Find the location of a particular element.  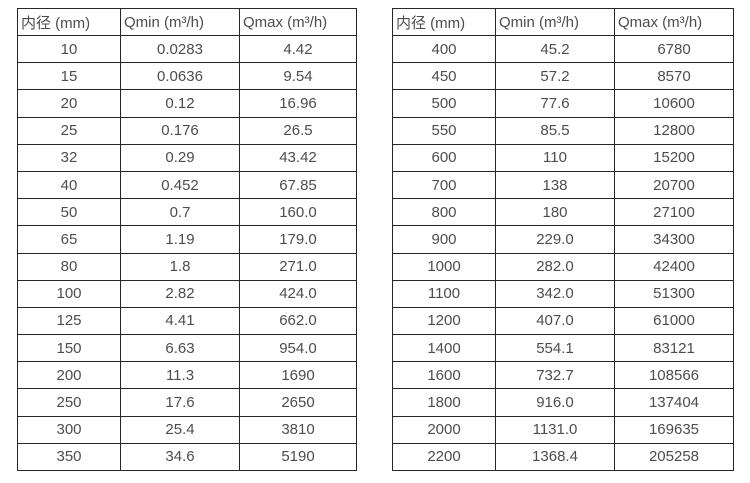

table-row: 800 180 27100 is located at coordinates (563, 212).